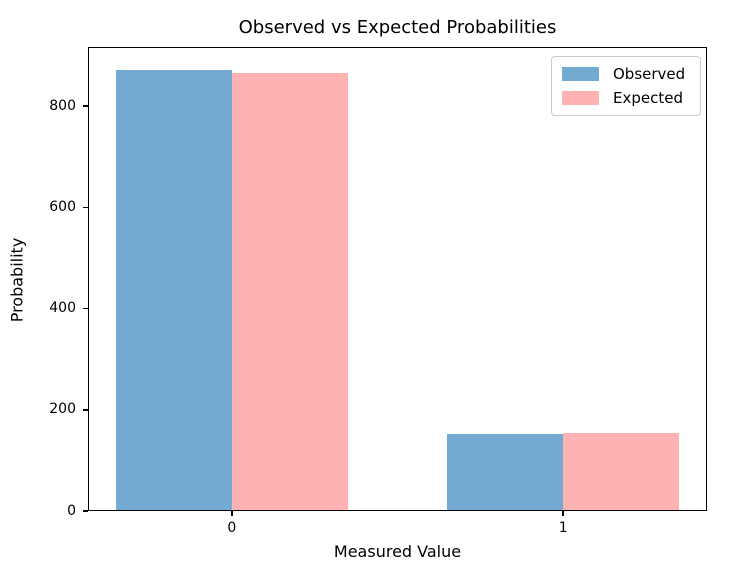 Image resolution: width=750 pixels, height=572 pixels. What do you see at coordinates (649, 74) in the screenshot?
I see `legend-label-observed: Observed` at bounding box center [649, 74].